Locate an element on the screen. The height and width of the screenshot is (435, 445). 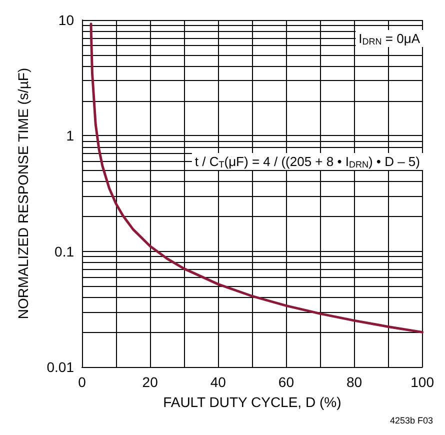
x-tick-label: 80 is located at coordinates (354, 382).